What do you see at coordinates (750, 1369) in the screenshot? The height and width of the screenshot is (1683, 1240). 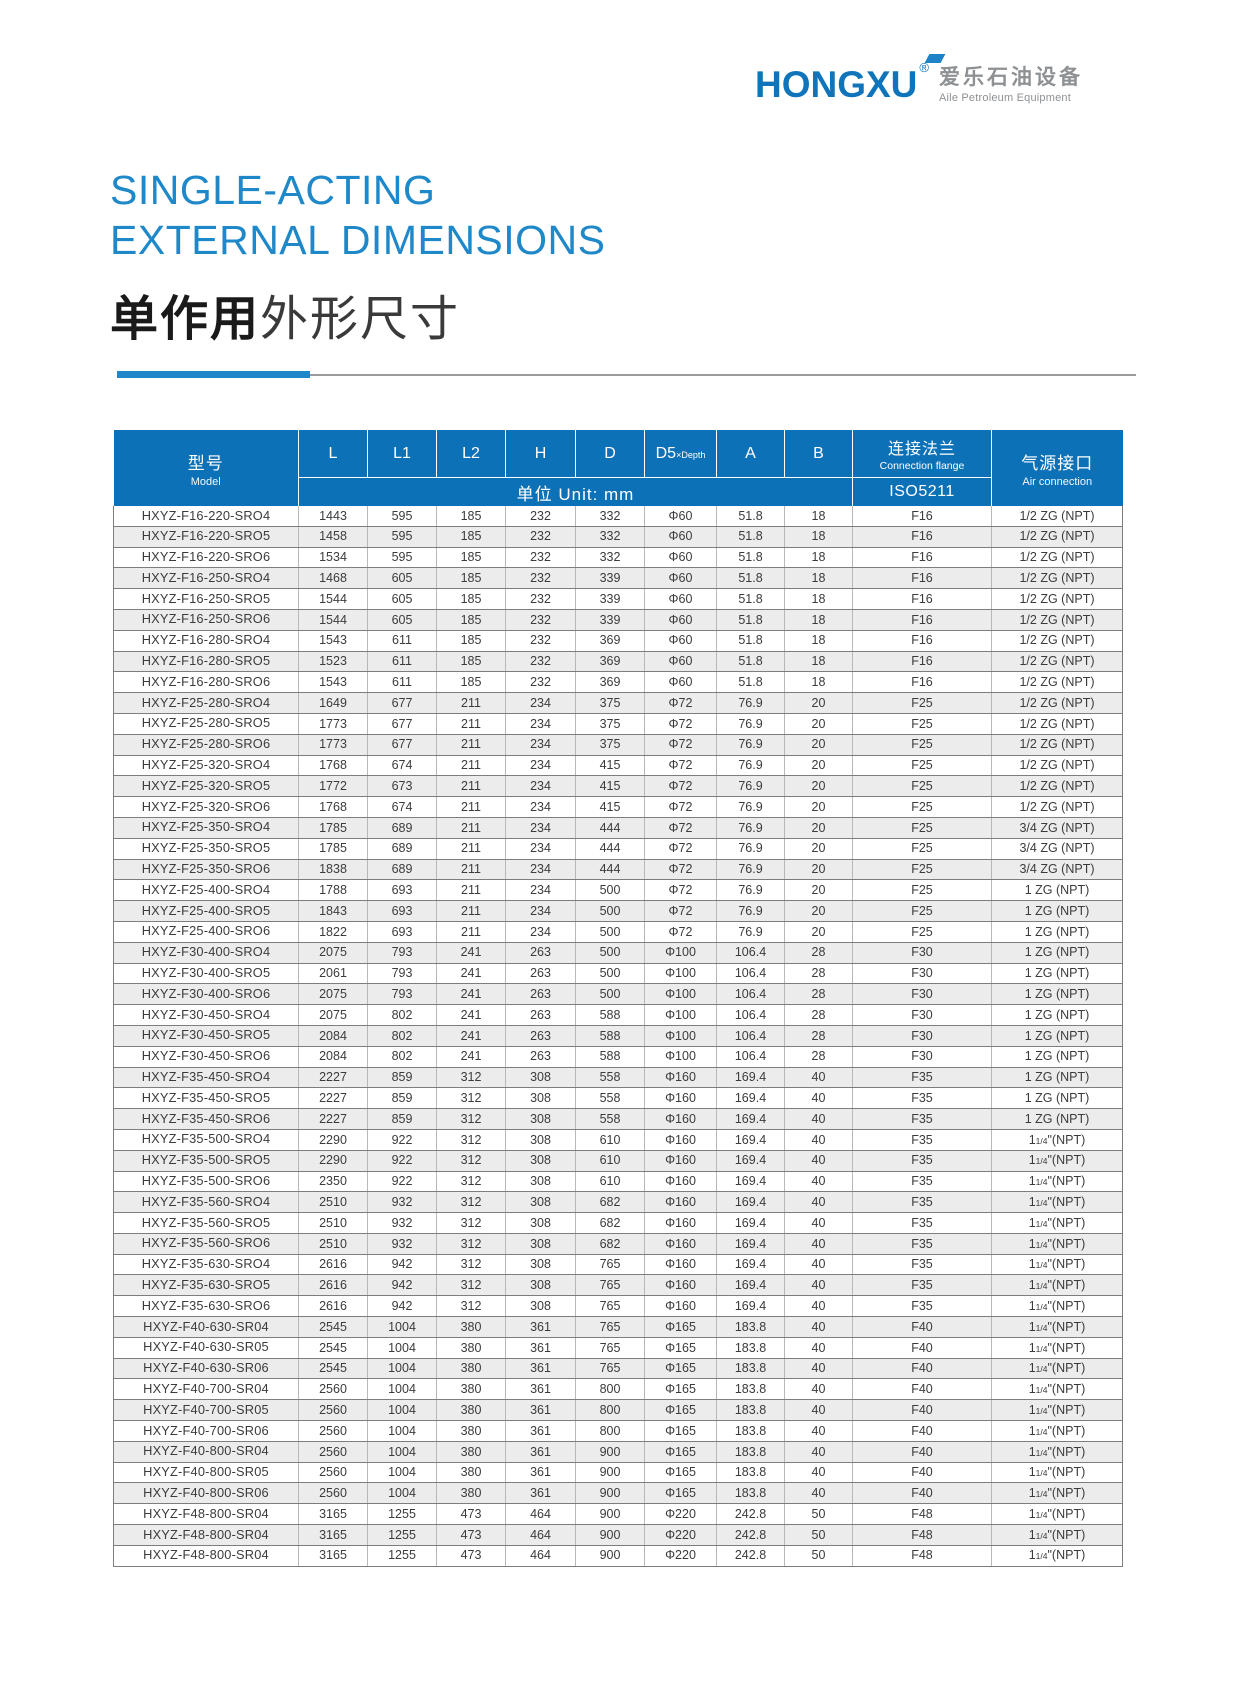 I see `cell-a: 183.8` at bounding box center [750, 1369].